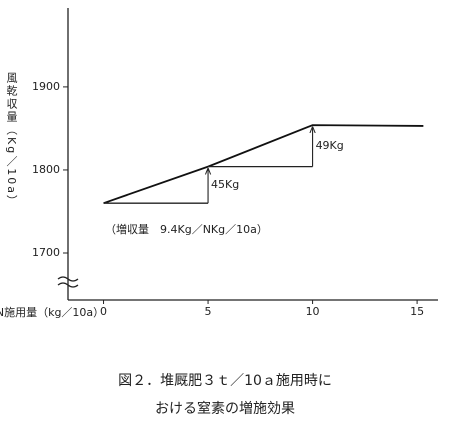  Describe the element at coordinates (225, 381) in the screenshot. I see `caption-line: 図２．堆厩肥３ｔ／10ａ施用時に` at that location.